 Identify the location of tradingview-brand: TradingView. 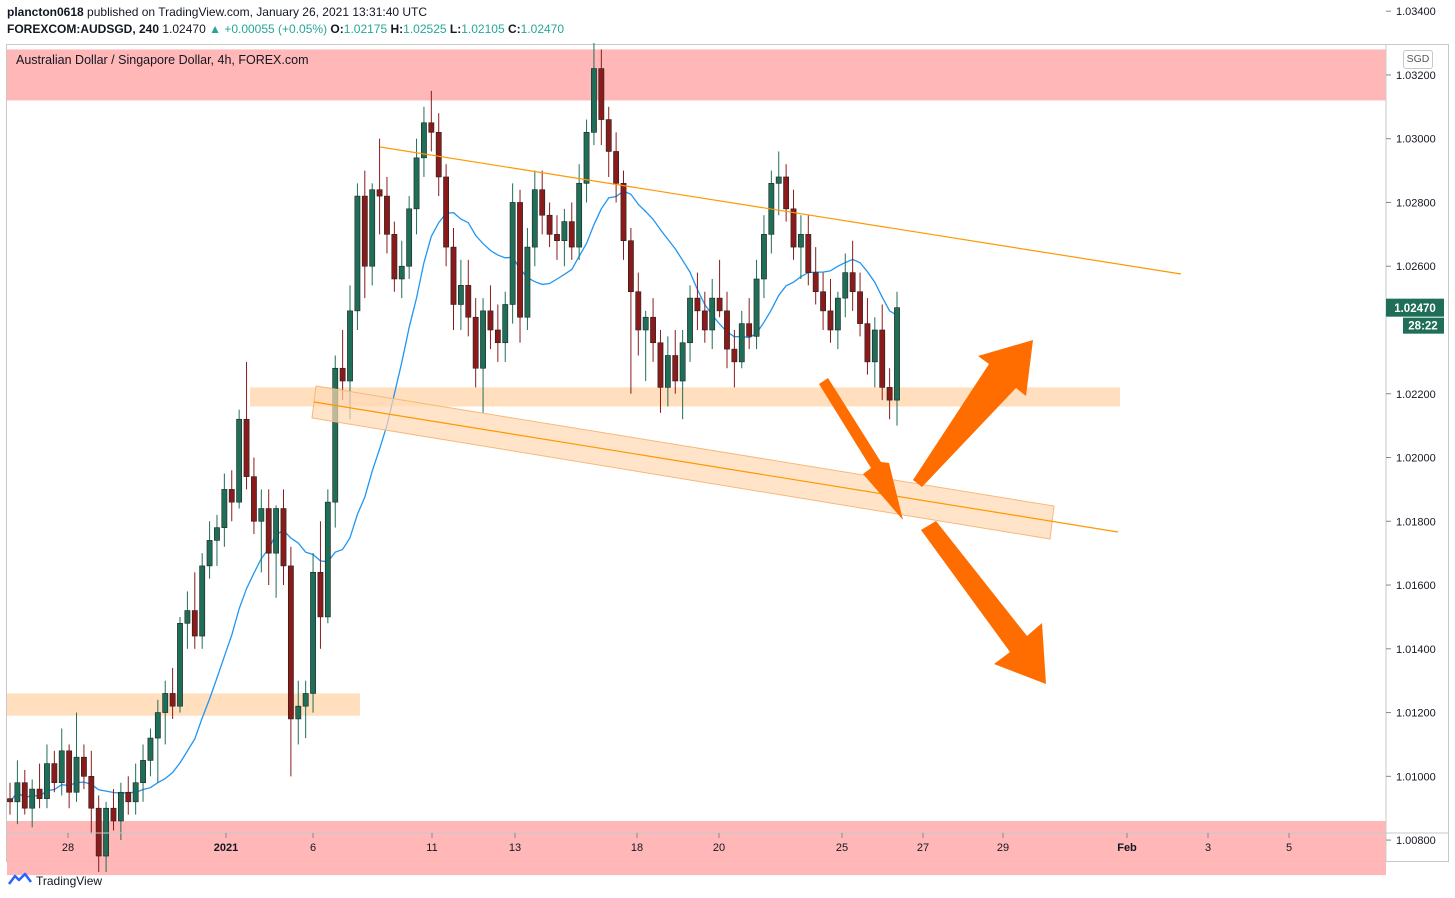
(55, 880).